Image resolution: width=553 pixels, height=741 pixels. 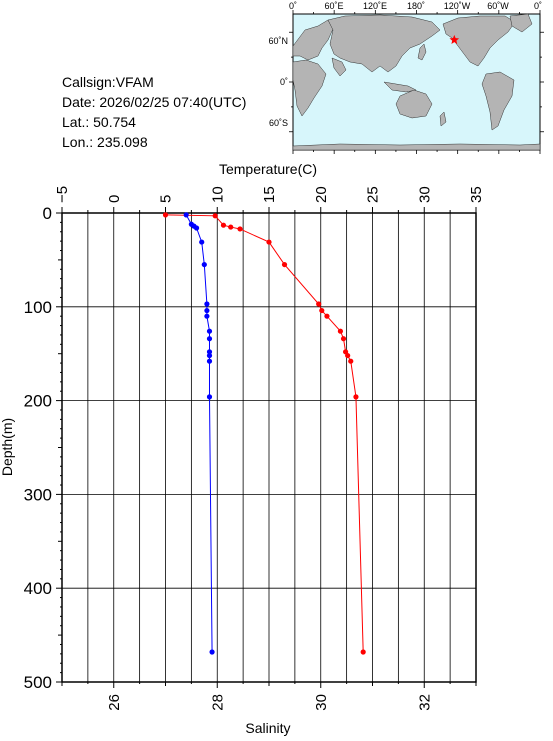 What do you see at coordinates (105, 142) in the screenshot?
I see `longitude-text: Lon.: 235.098` at bounding box center [105, 142].